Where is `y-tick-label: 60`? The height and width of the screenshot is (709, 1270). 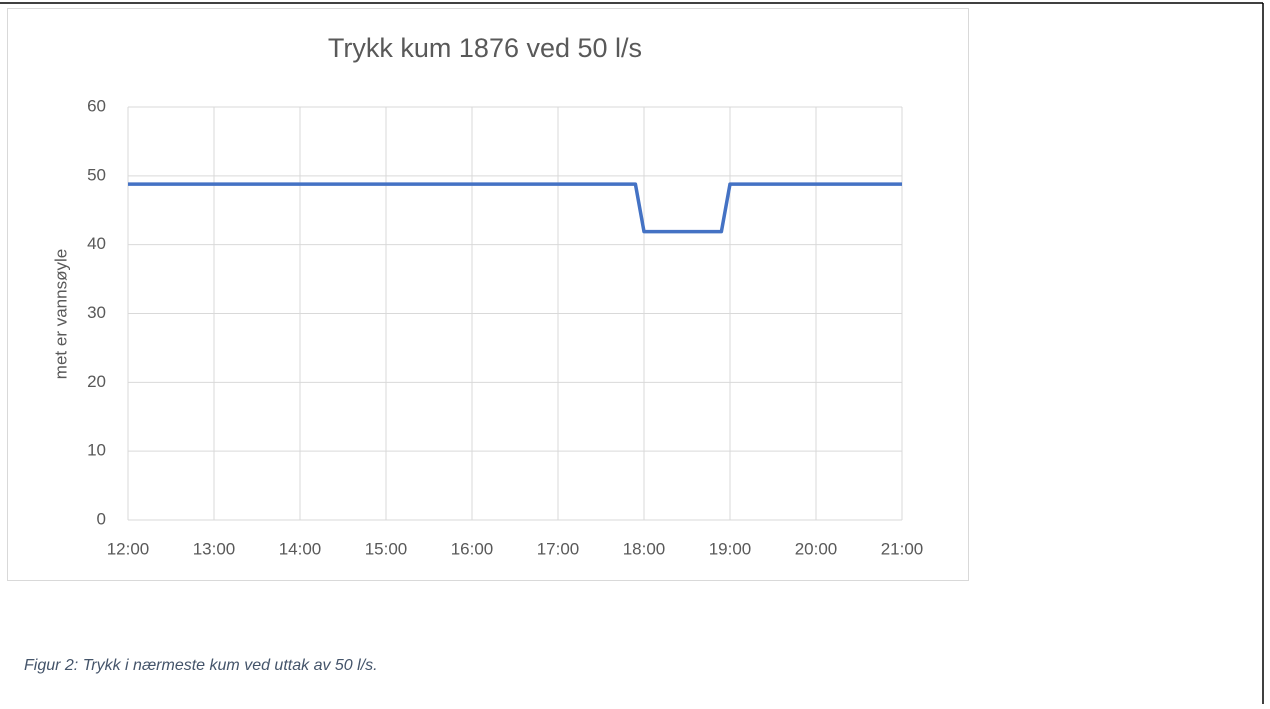
y-tick-label: 60 is located at coordinates (96, 105).